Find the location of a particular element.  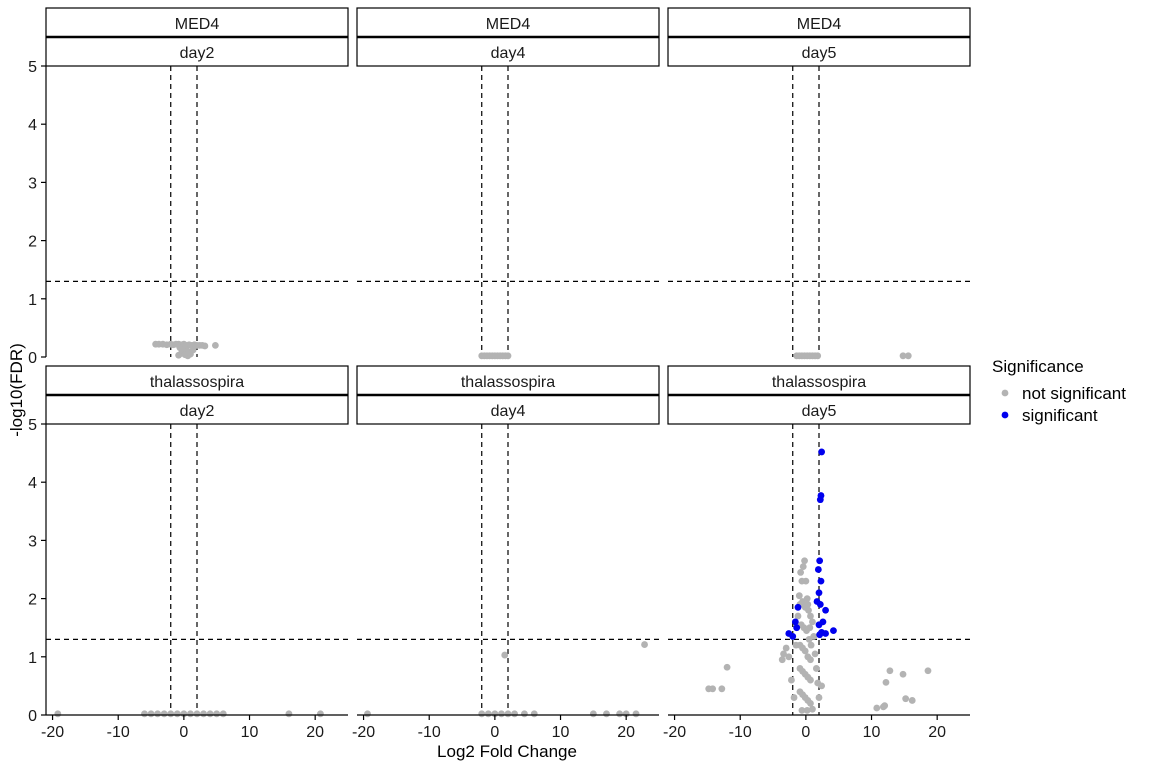

y-tick-label: 1 is located at coordinates (32, 658).